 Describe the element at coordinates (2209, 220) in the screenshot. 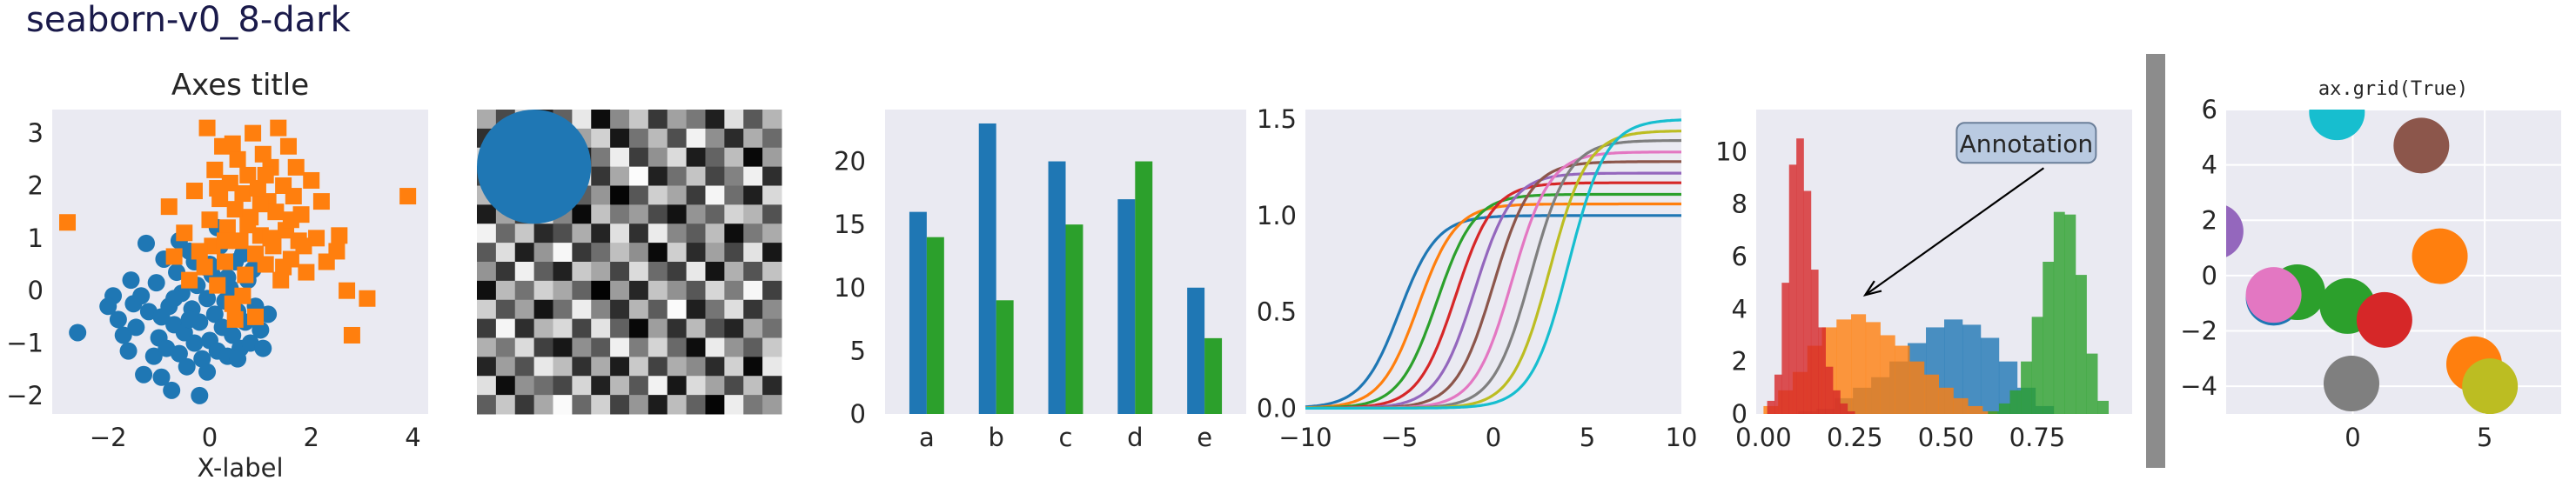

I see `circles-ytick-label: 2` at that location.